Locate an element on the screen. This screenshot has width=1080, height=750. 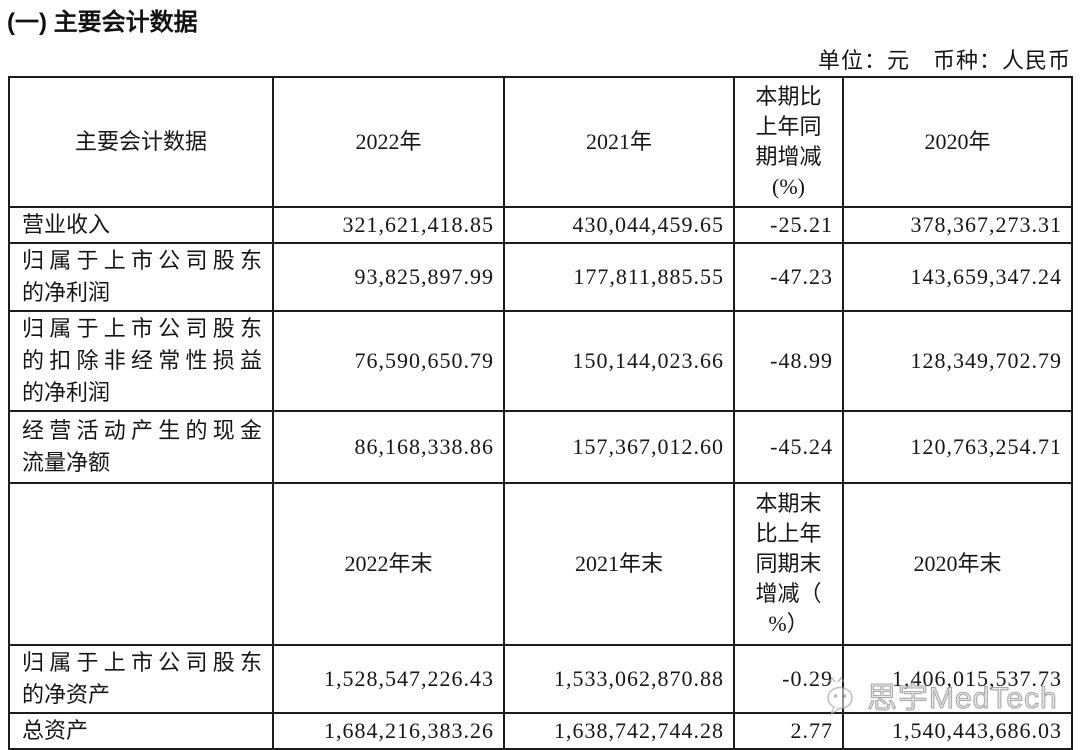
row-label-line: 总资产 is located at coordinates (55, 730).